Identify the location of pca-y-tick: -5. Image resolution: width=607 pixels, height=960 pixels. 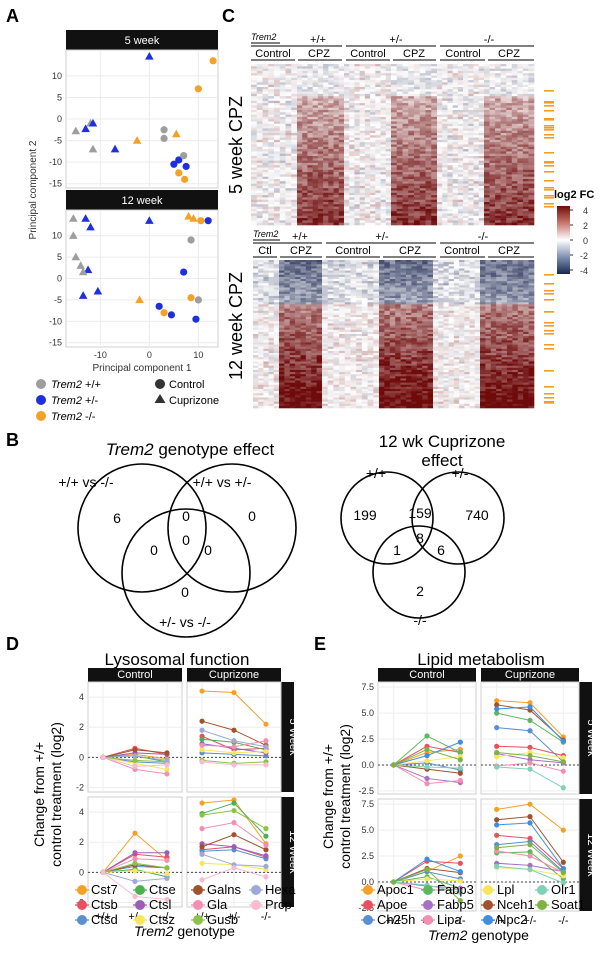
(58, 141).